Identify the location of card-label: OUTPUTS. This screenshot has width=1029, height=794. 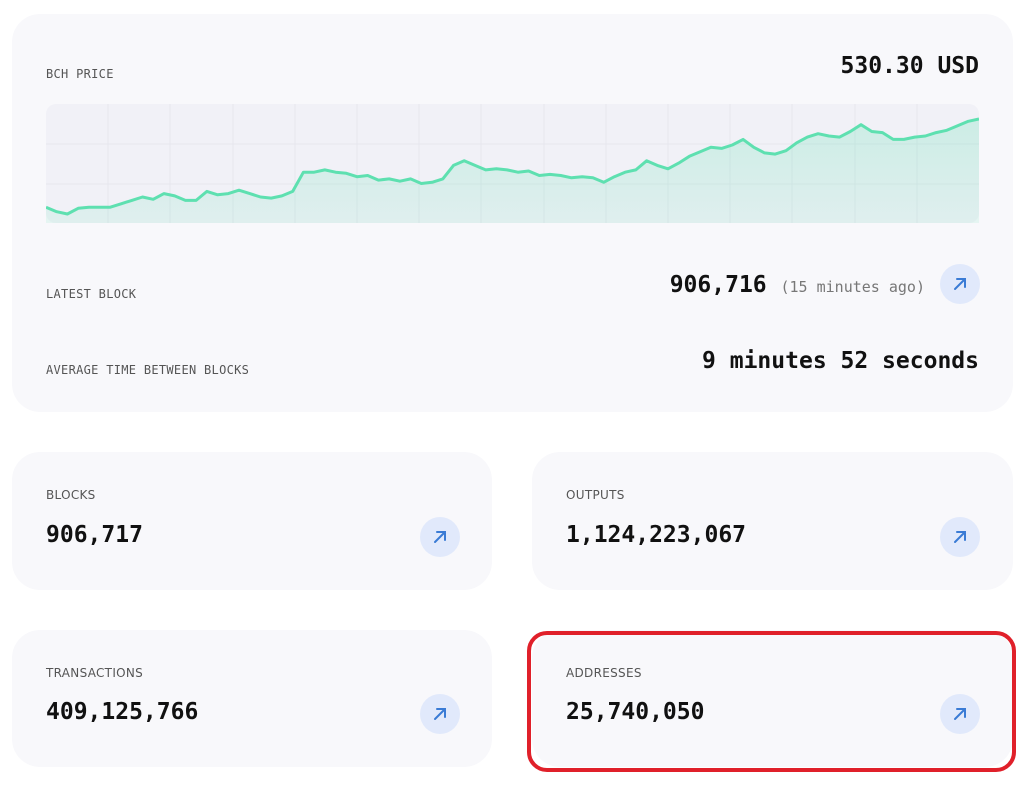
(595, 495).